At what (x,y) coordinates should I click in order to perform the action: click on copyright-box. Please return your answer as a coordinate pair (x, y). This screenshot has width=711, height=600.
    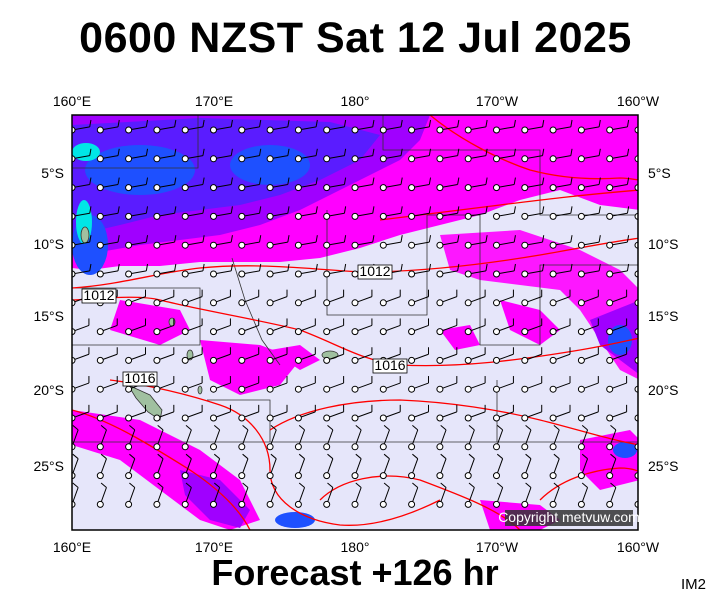
    Looking at the image, I should click on (569, 518).